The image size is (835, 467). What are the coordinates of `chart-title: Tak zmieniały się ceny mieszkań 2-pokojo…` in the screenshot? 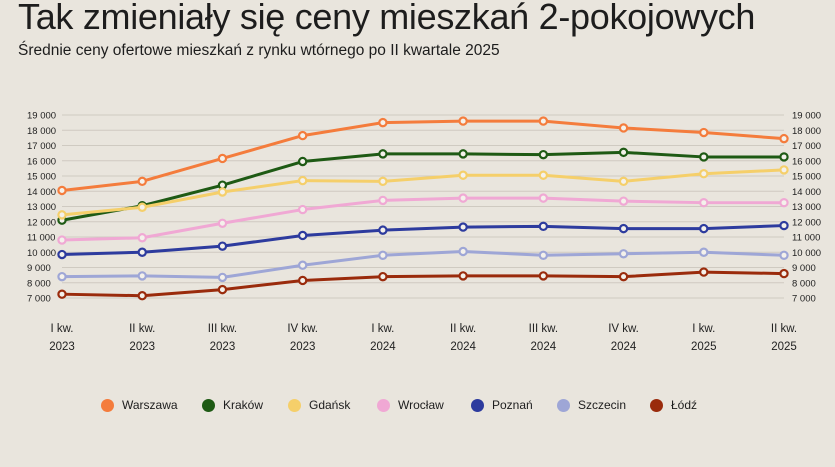 It's located at (387, 18).